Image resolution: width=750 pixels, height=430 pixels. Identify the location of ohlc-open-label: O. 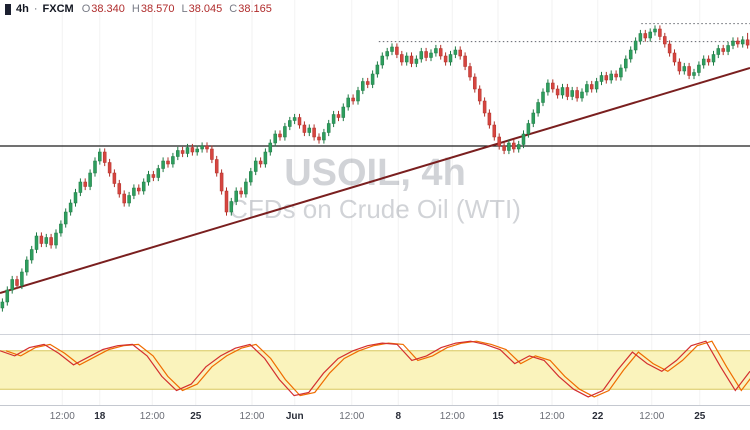
(86, 9).